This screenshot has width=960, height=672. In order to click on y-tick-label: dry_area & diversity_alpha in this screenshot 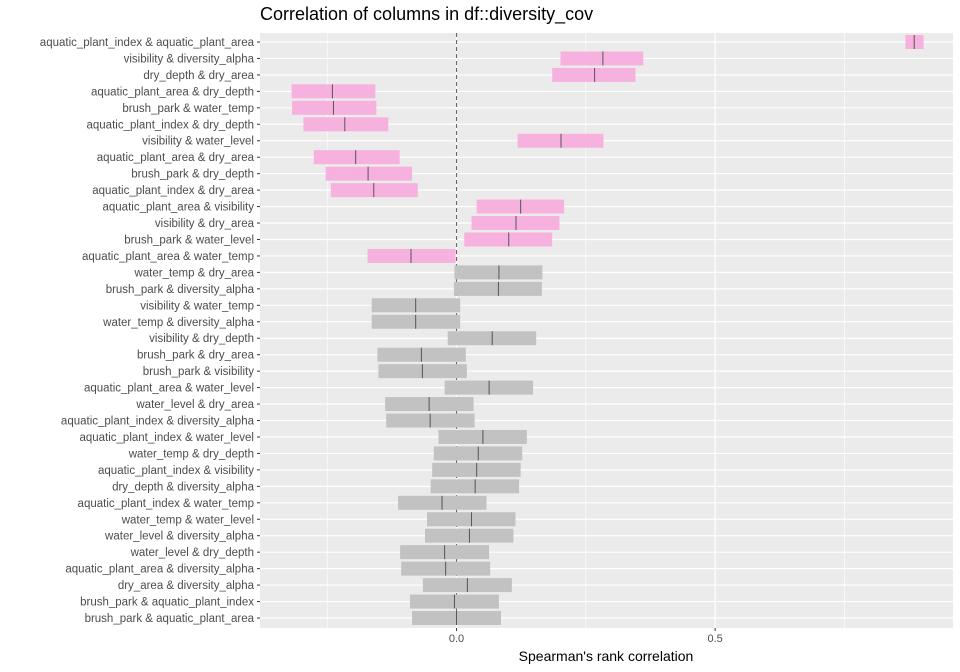, I will do `click(186, 586)`.